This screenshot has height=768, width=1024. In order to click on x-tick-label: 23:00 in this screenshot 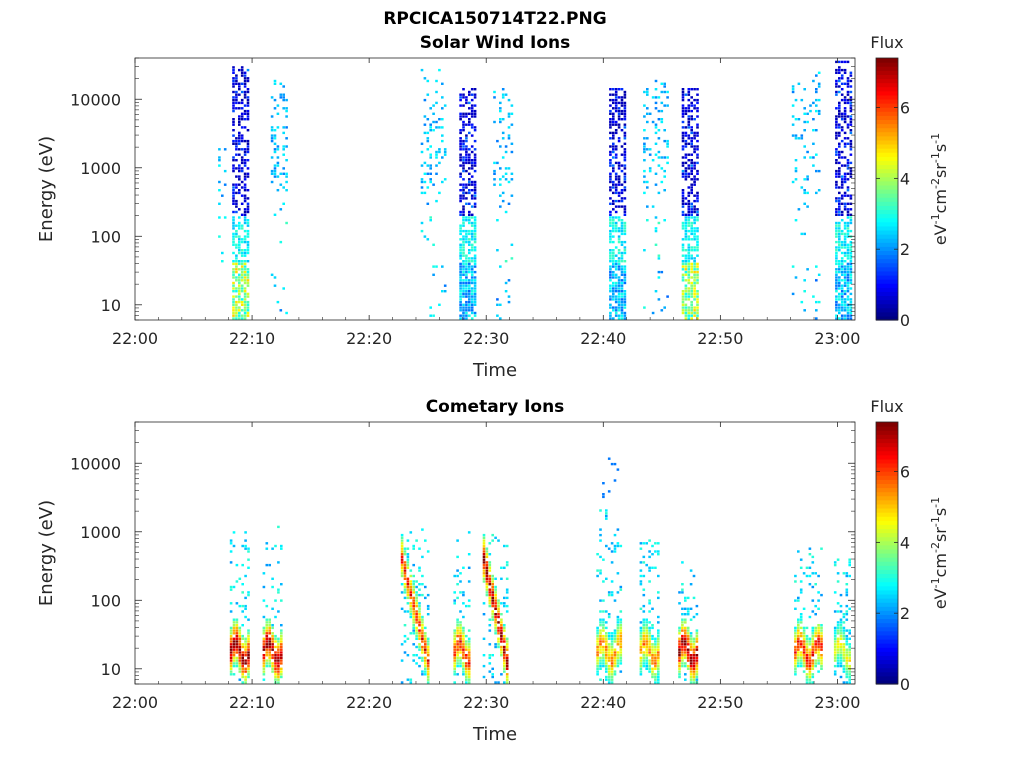, I will do `click(837, 338)`.